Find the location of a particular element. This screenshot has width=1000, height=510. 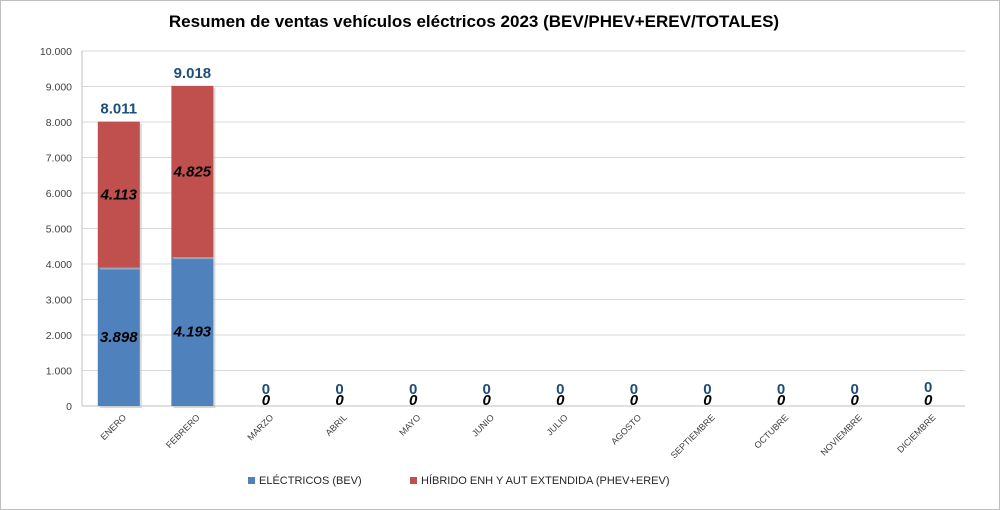

bev-value-label: 4.193 is located at coordinates (192, 332).